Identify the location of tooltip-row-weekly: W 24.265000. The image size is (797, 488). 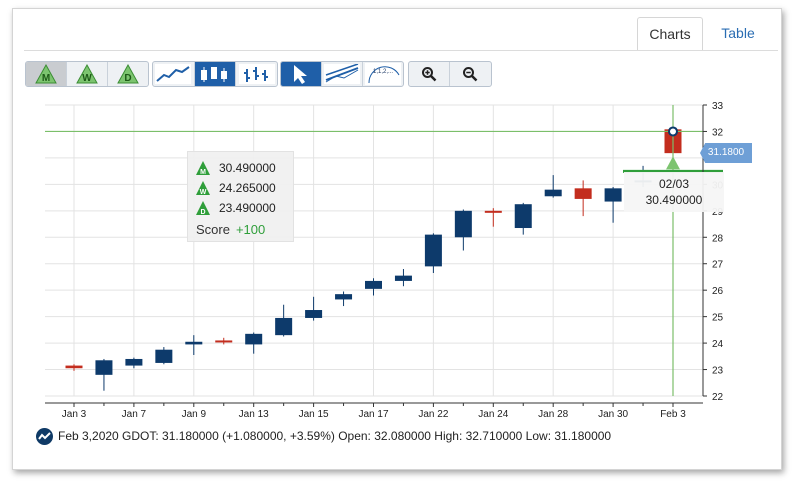
(236, 188).